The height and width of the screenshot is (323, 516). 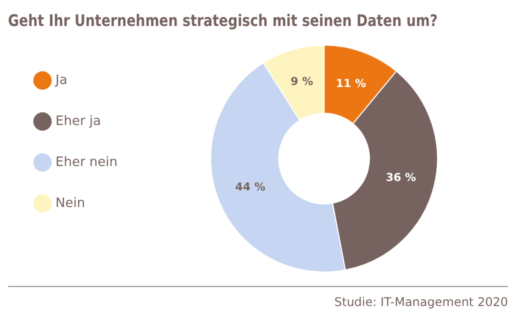 What do you see at coordinates (401, 177) in the screenshot?
I see `data-label: 36 %` at bounding box center [401, 177].